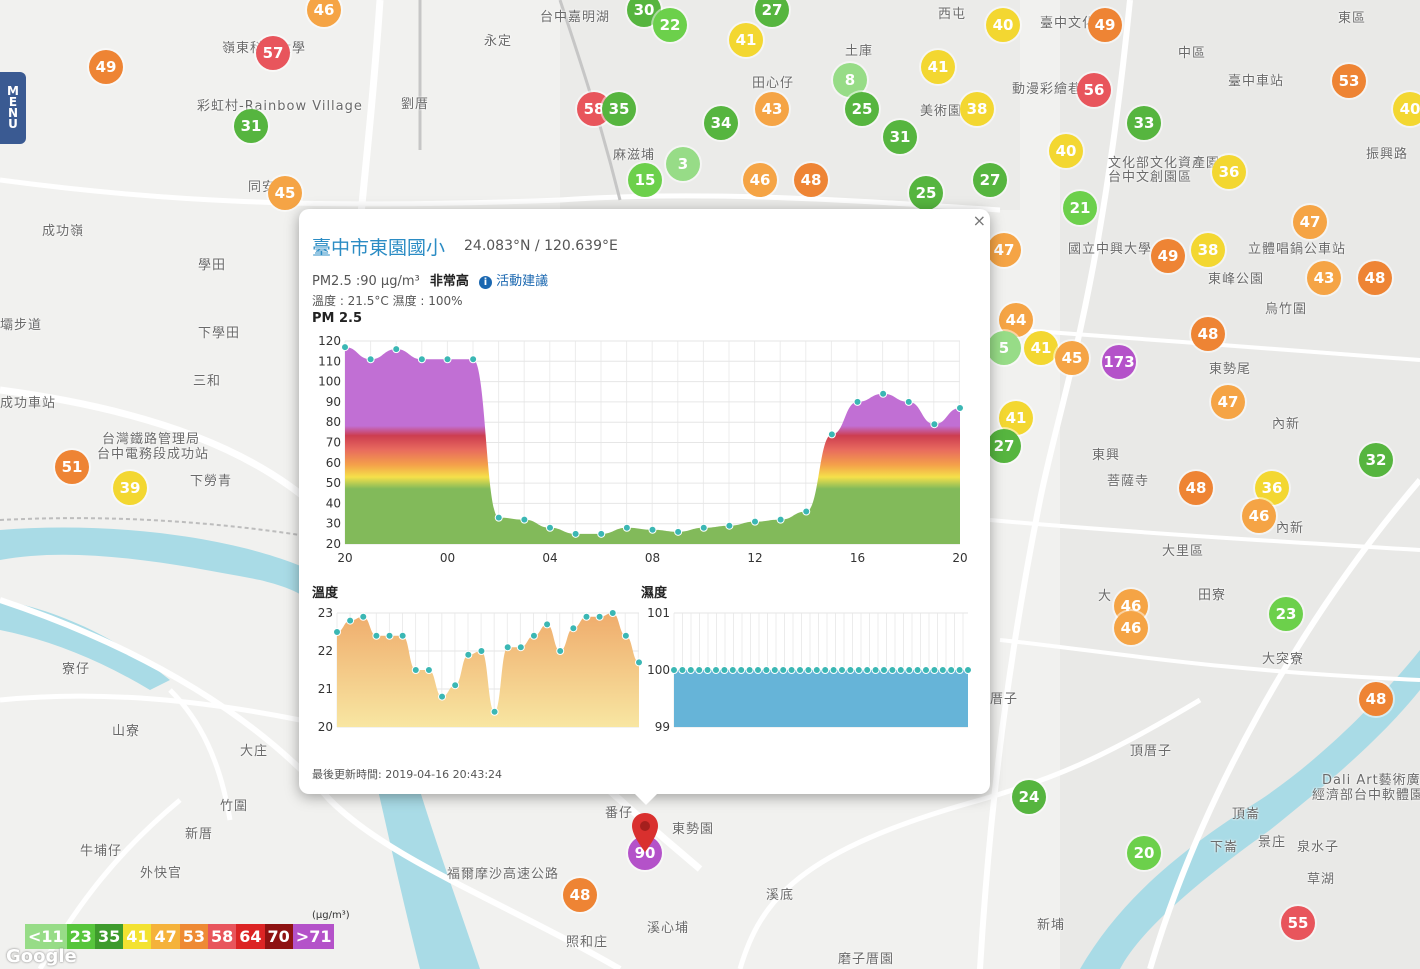 The image size is (1420, 969). Describe the element at coordinates (72, 467) in the screenshot. I see `aqi-station-marker: 51` at that location.